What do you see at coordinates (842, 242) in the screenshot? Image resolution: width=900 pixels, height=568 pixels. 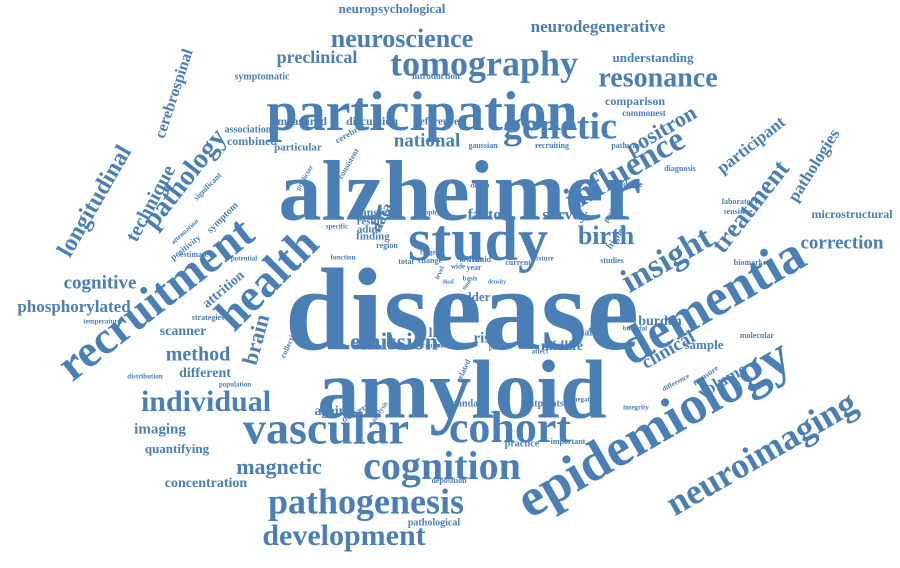 I see `word-correction: correction` at bounding box center [842, 242].